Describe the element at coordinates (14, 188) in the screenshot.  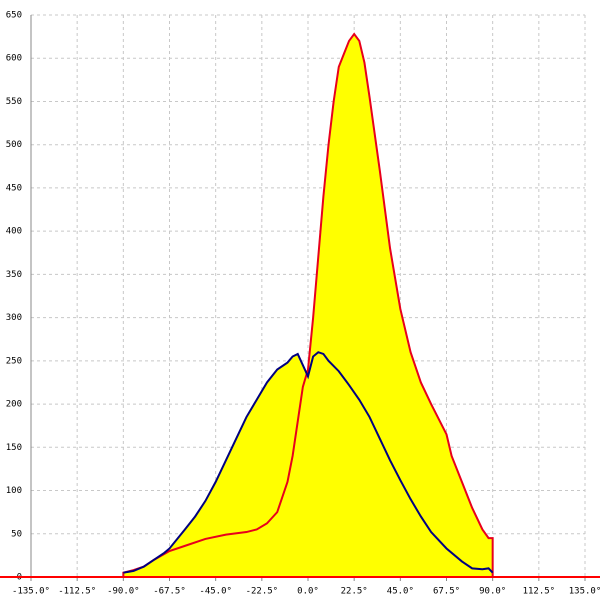
I see `y-tick-label: 450` at that location.